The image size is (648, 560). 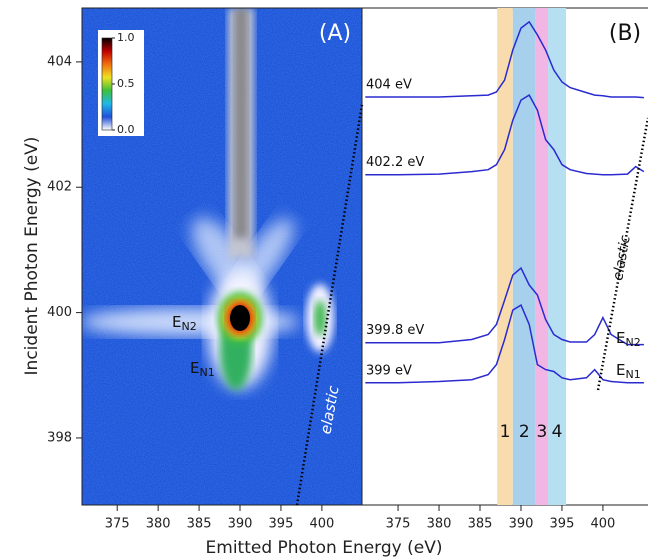 What do you see at coordinates (625, 33) in the screenshot?
I see `panel-label: (B)` at bounding box center [625, 33].